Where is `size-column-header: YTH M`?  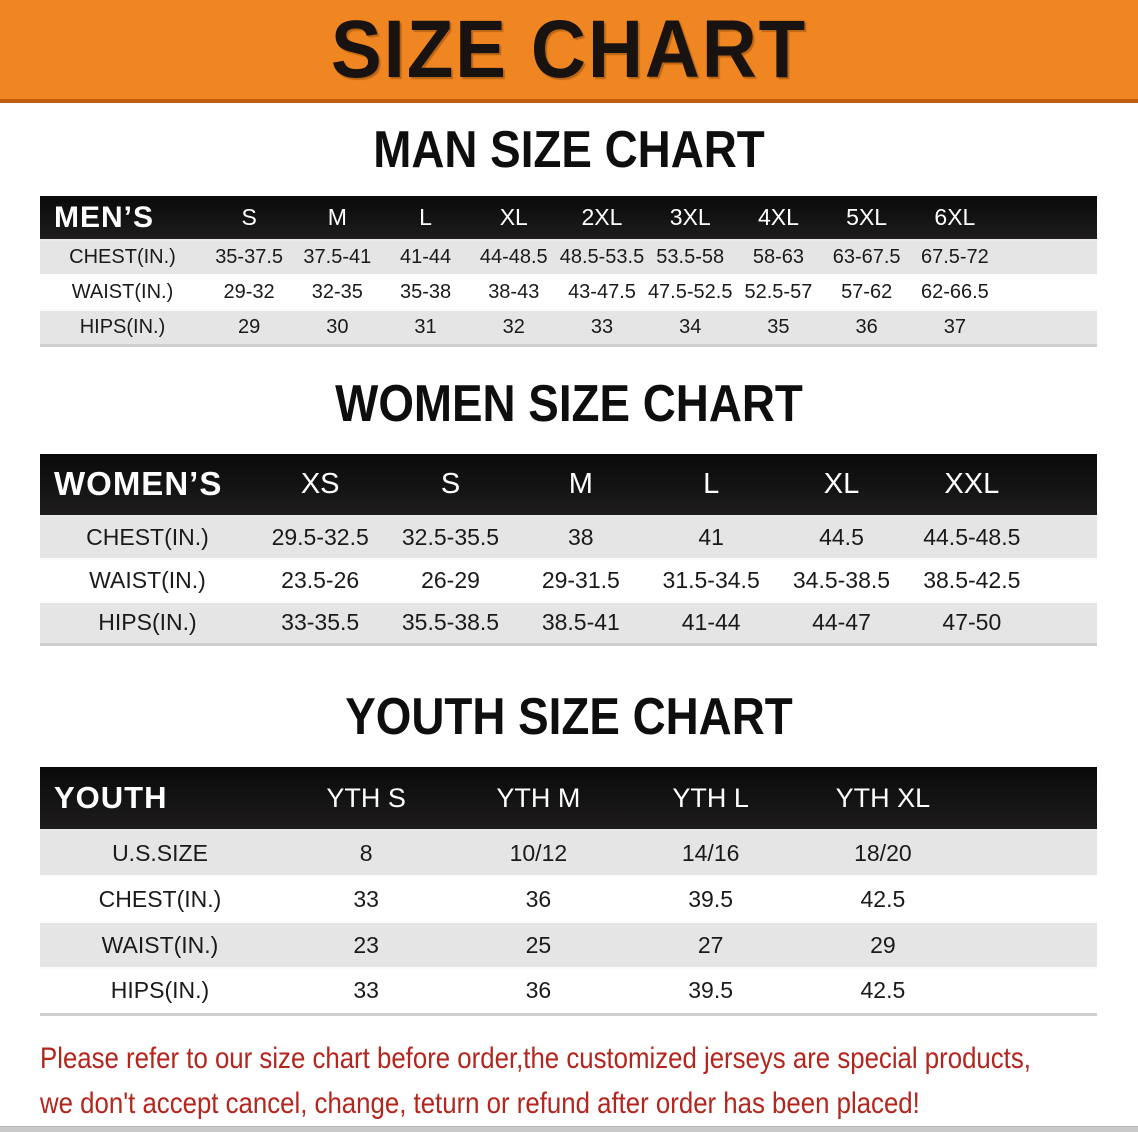
size-column-header: YTH M is located at coordinates (538, 799).